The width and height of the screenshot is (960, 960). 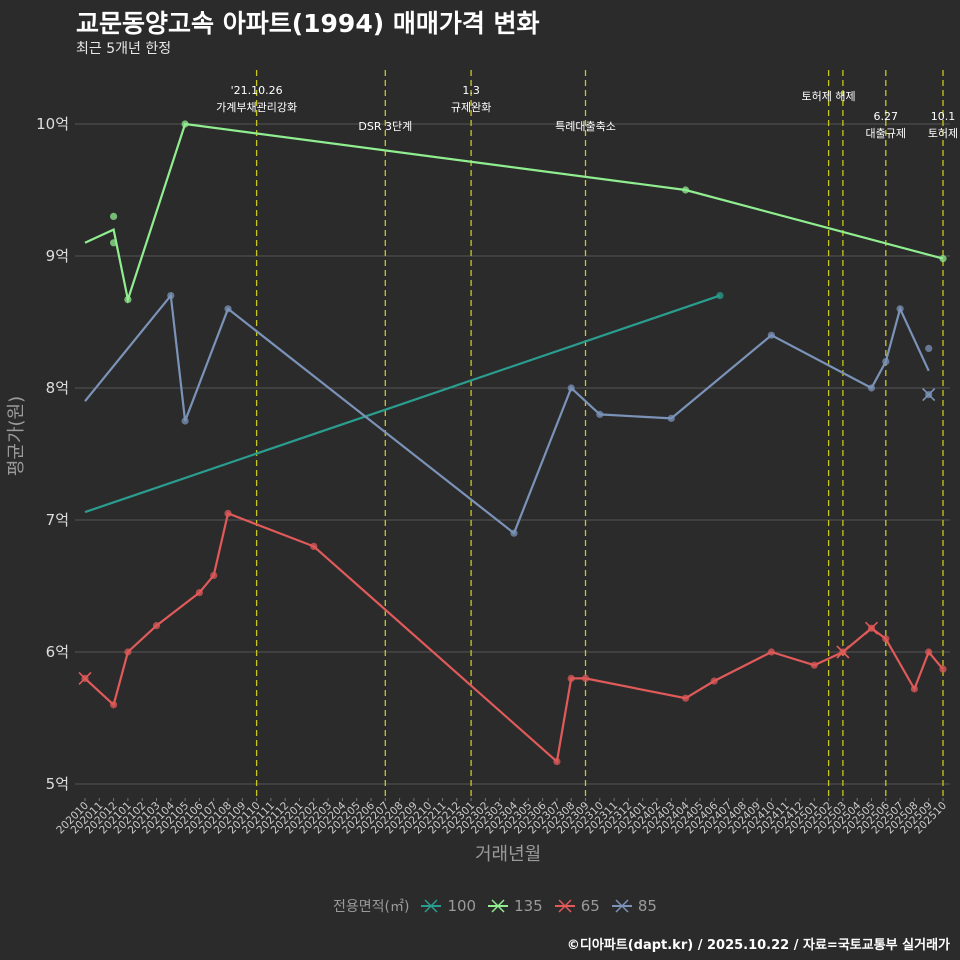 I want to click on legend-label: 100, so click(x=462, y=906).